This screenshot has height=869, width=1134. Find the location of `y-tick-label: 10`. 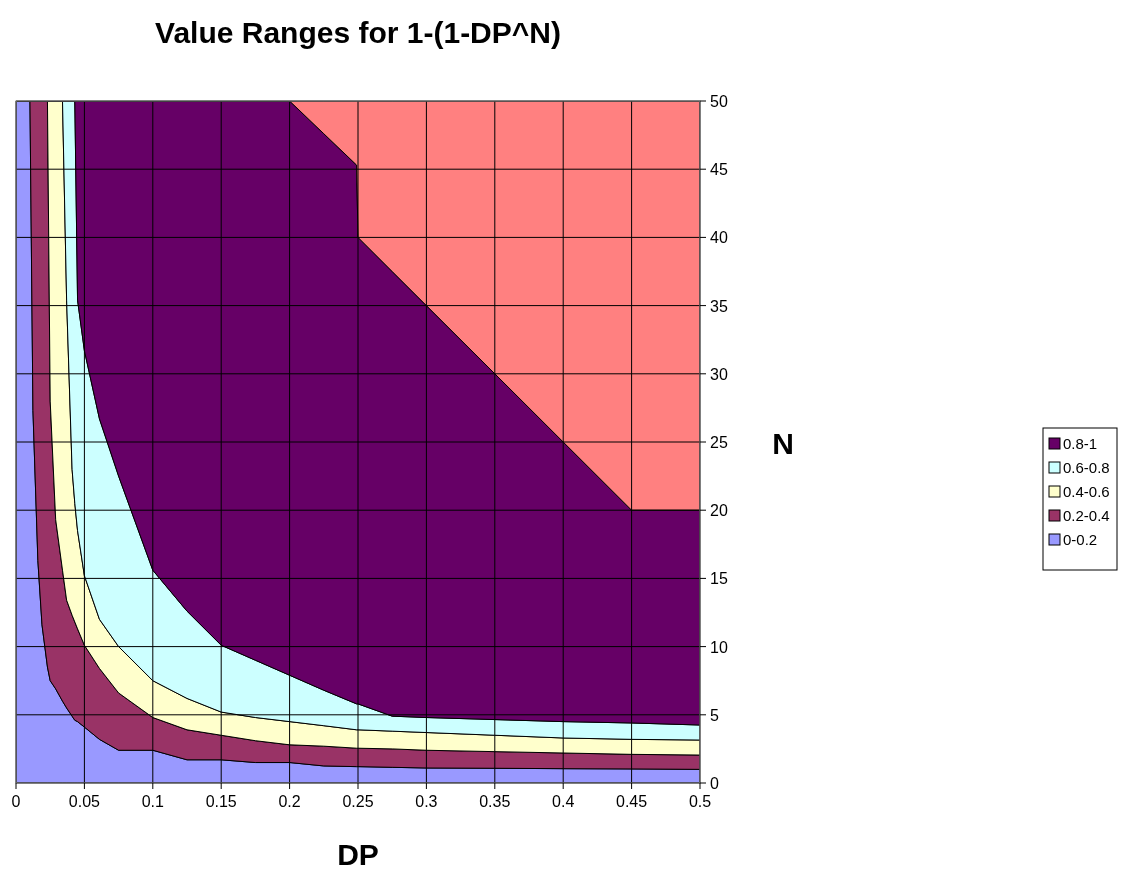

y-tick-label: 10 is located at coordinates (719, 647).